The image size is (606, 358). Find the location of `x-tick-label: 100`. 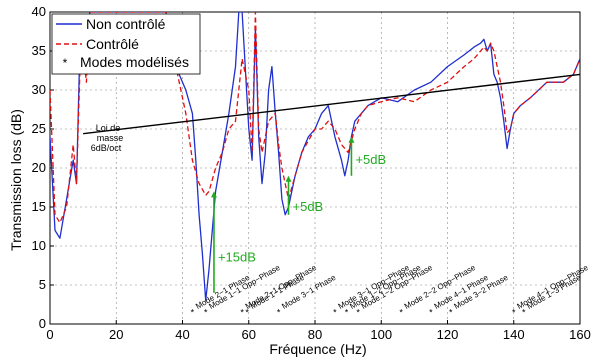

x-tick-label: 100 is located at coordinates (381, 334).